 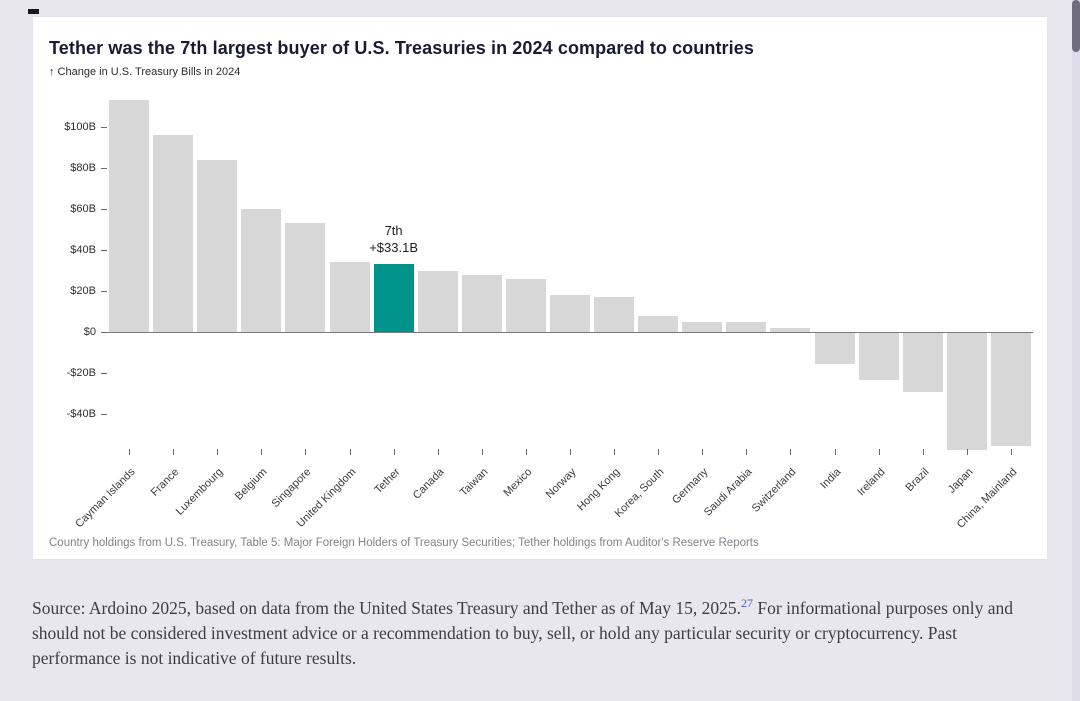 I want to click on annotation-rank: 7th, so click(x=393, y=231).